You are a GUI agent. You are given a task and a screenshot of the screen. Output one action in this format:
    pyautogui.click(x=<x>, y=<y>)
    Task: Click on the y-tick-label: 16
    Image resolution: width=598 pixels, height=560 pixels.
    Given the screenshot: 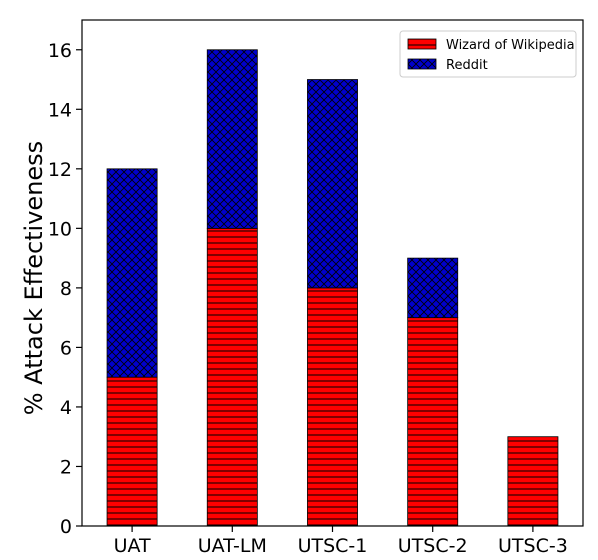 What is the action you would take?
    pyautogui.click(x=60, y=51)
    